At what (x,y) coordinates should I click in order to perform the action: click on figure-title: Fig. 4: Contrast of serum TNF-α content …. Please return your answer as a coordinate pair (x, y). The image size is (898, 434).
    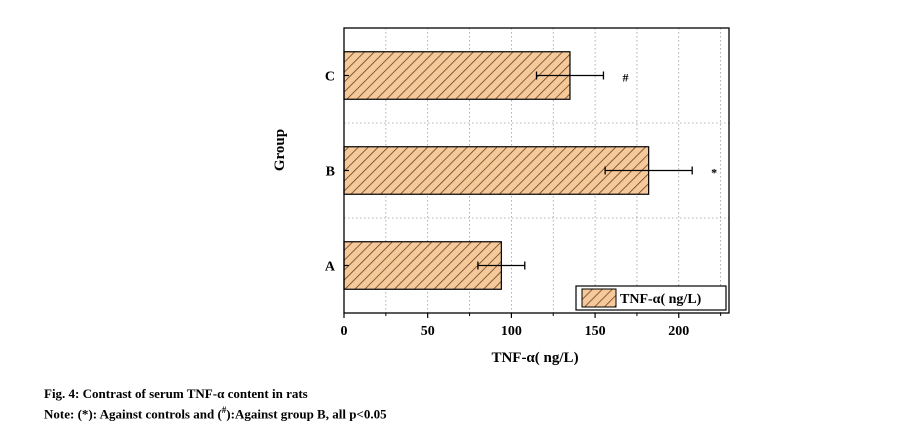
    Looking at the image, I should click on (176, 393).